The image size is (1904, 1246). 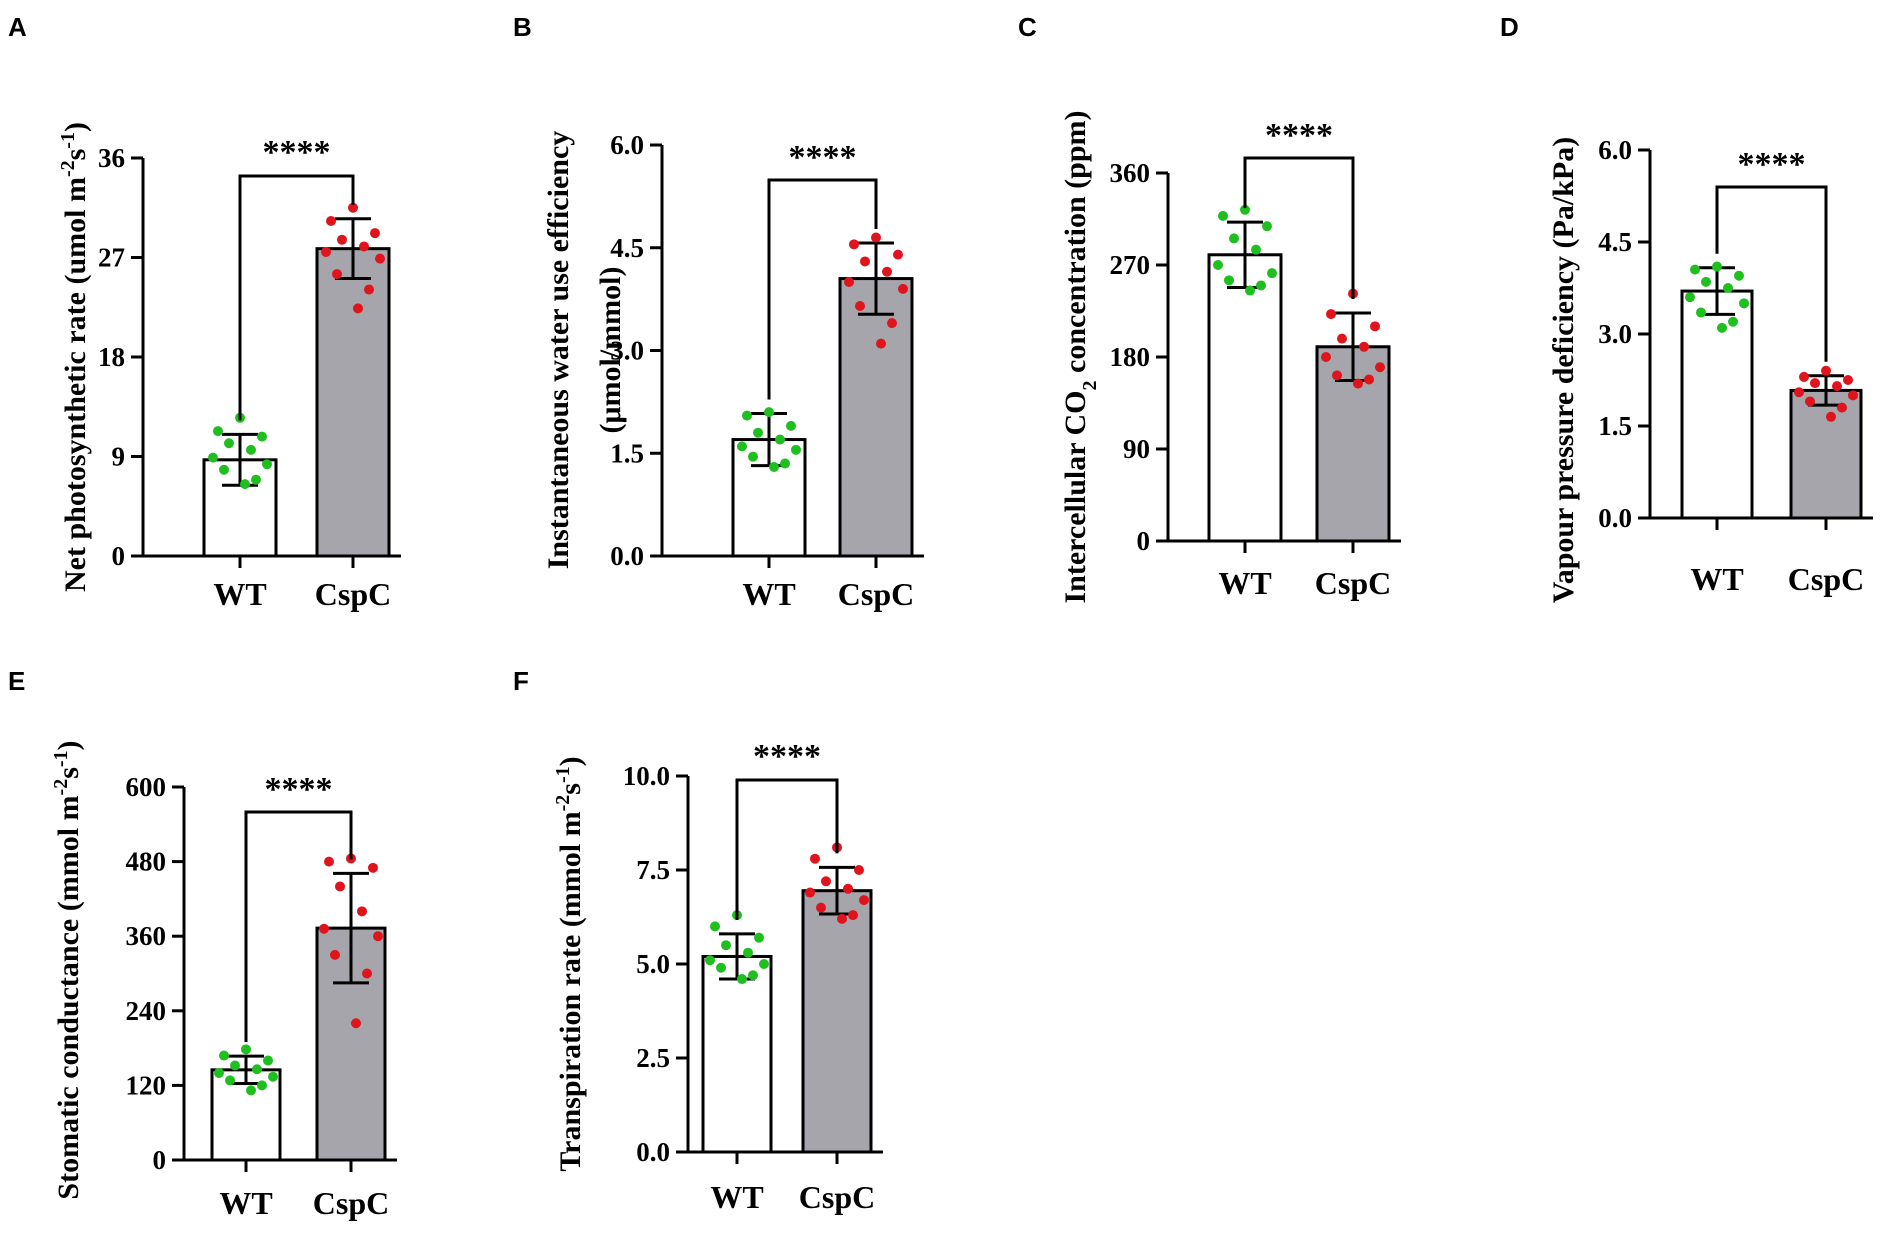 I want to click on panel-f: F, so click(x=521, y=681).